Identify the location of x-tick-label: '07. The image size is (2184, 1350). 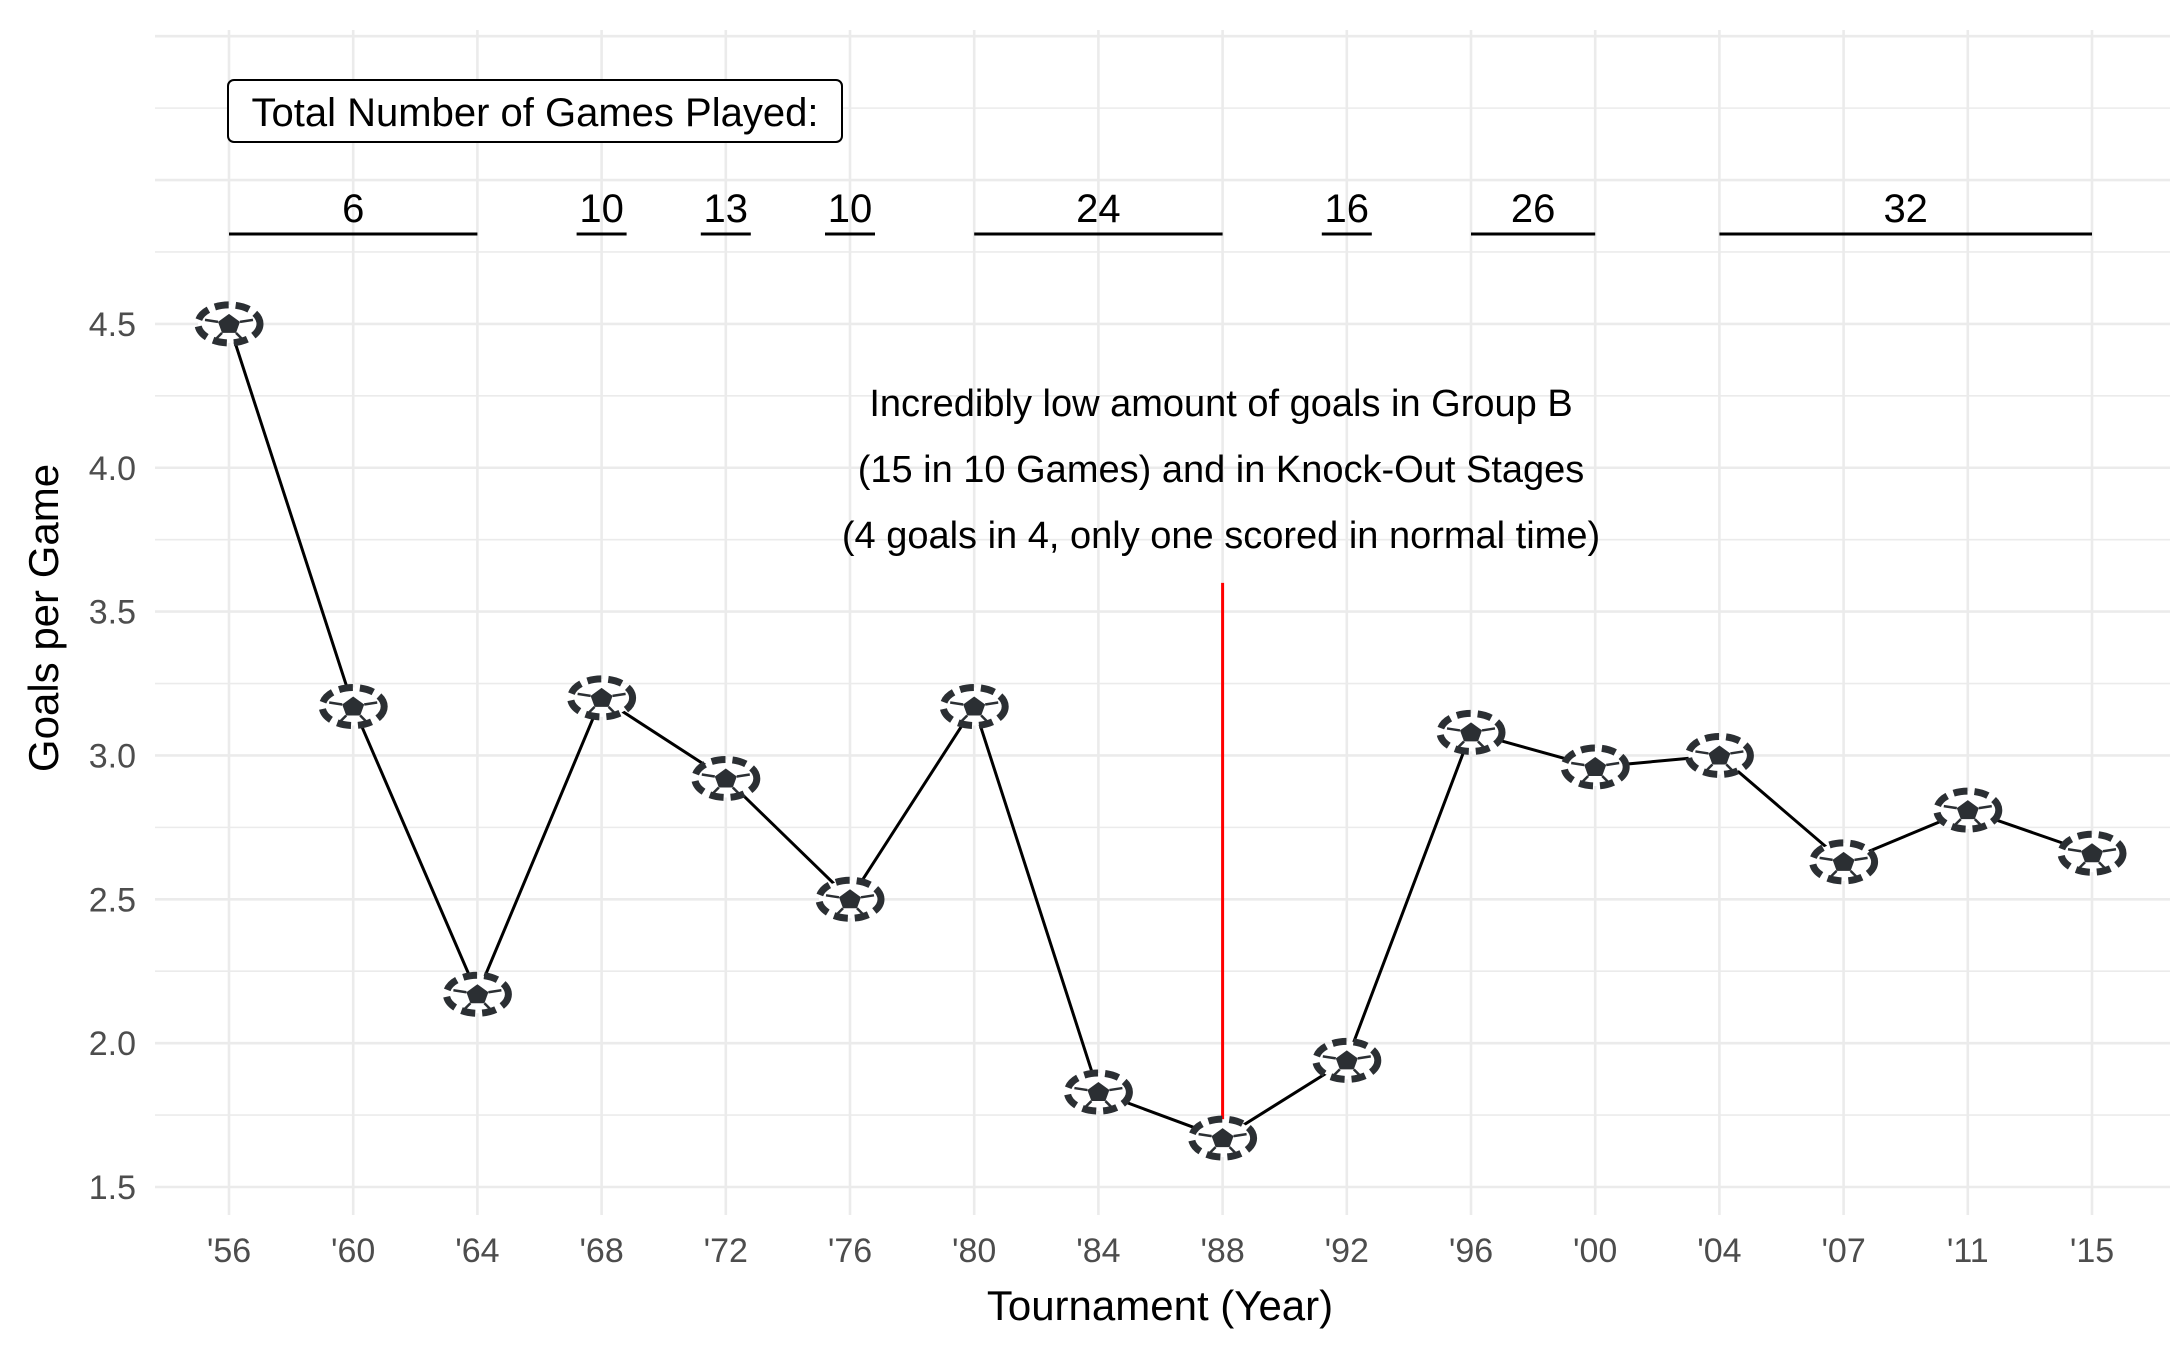
(1843, 1251).